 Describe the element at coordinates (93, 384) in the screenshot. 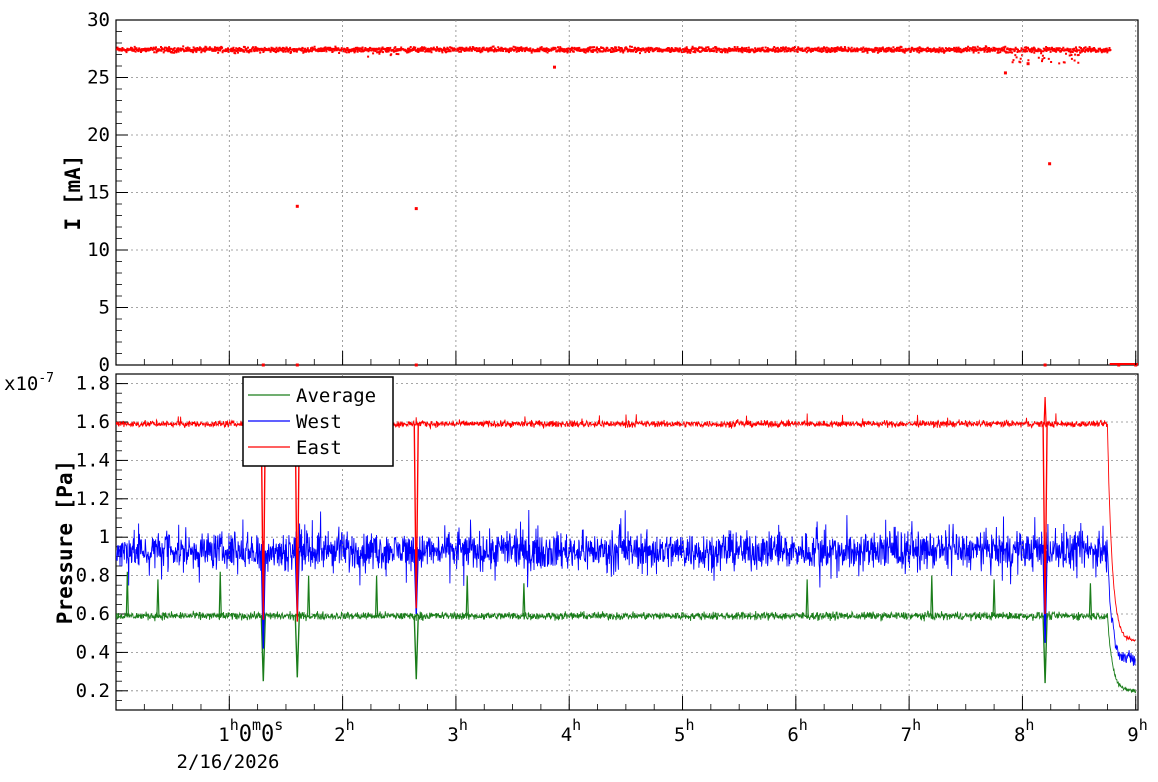

I see `pressure-y-tick-label: 1.8` at that location.